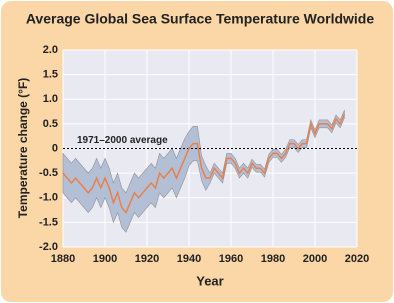 This screenshot has width=394, height=303. What do you see at coordinates (55, 148) in the screenshot?
I see `y-tick-label: 0` at bounding box center [55, 148].